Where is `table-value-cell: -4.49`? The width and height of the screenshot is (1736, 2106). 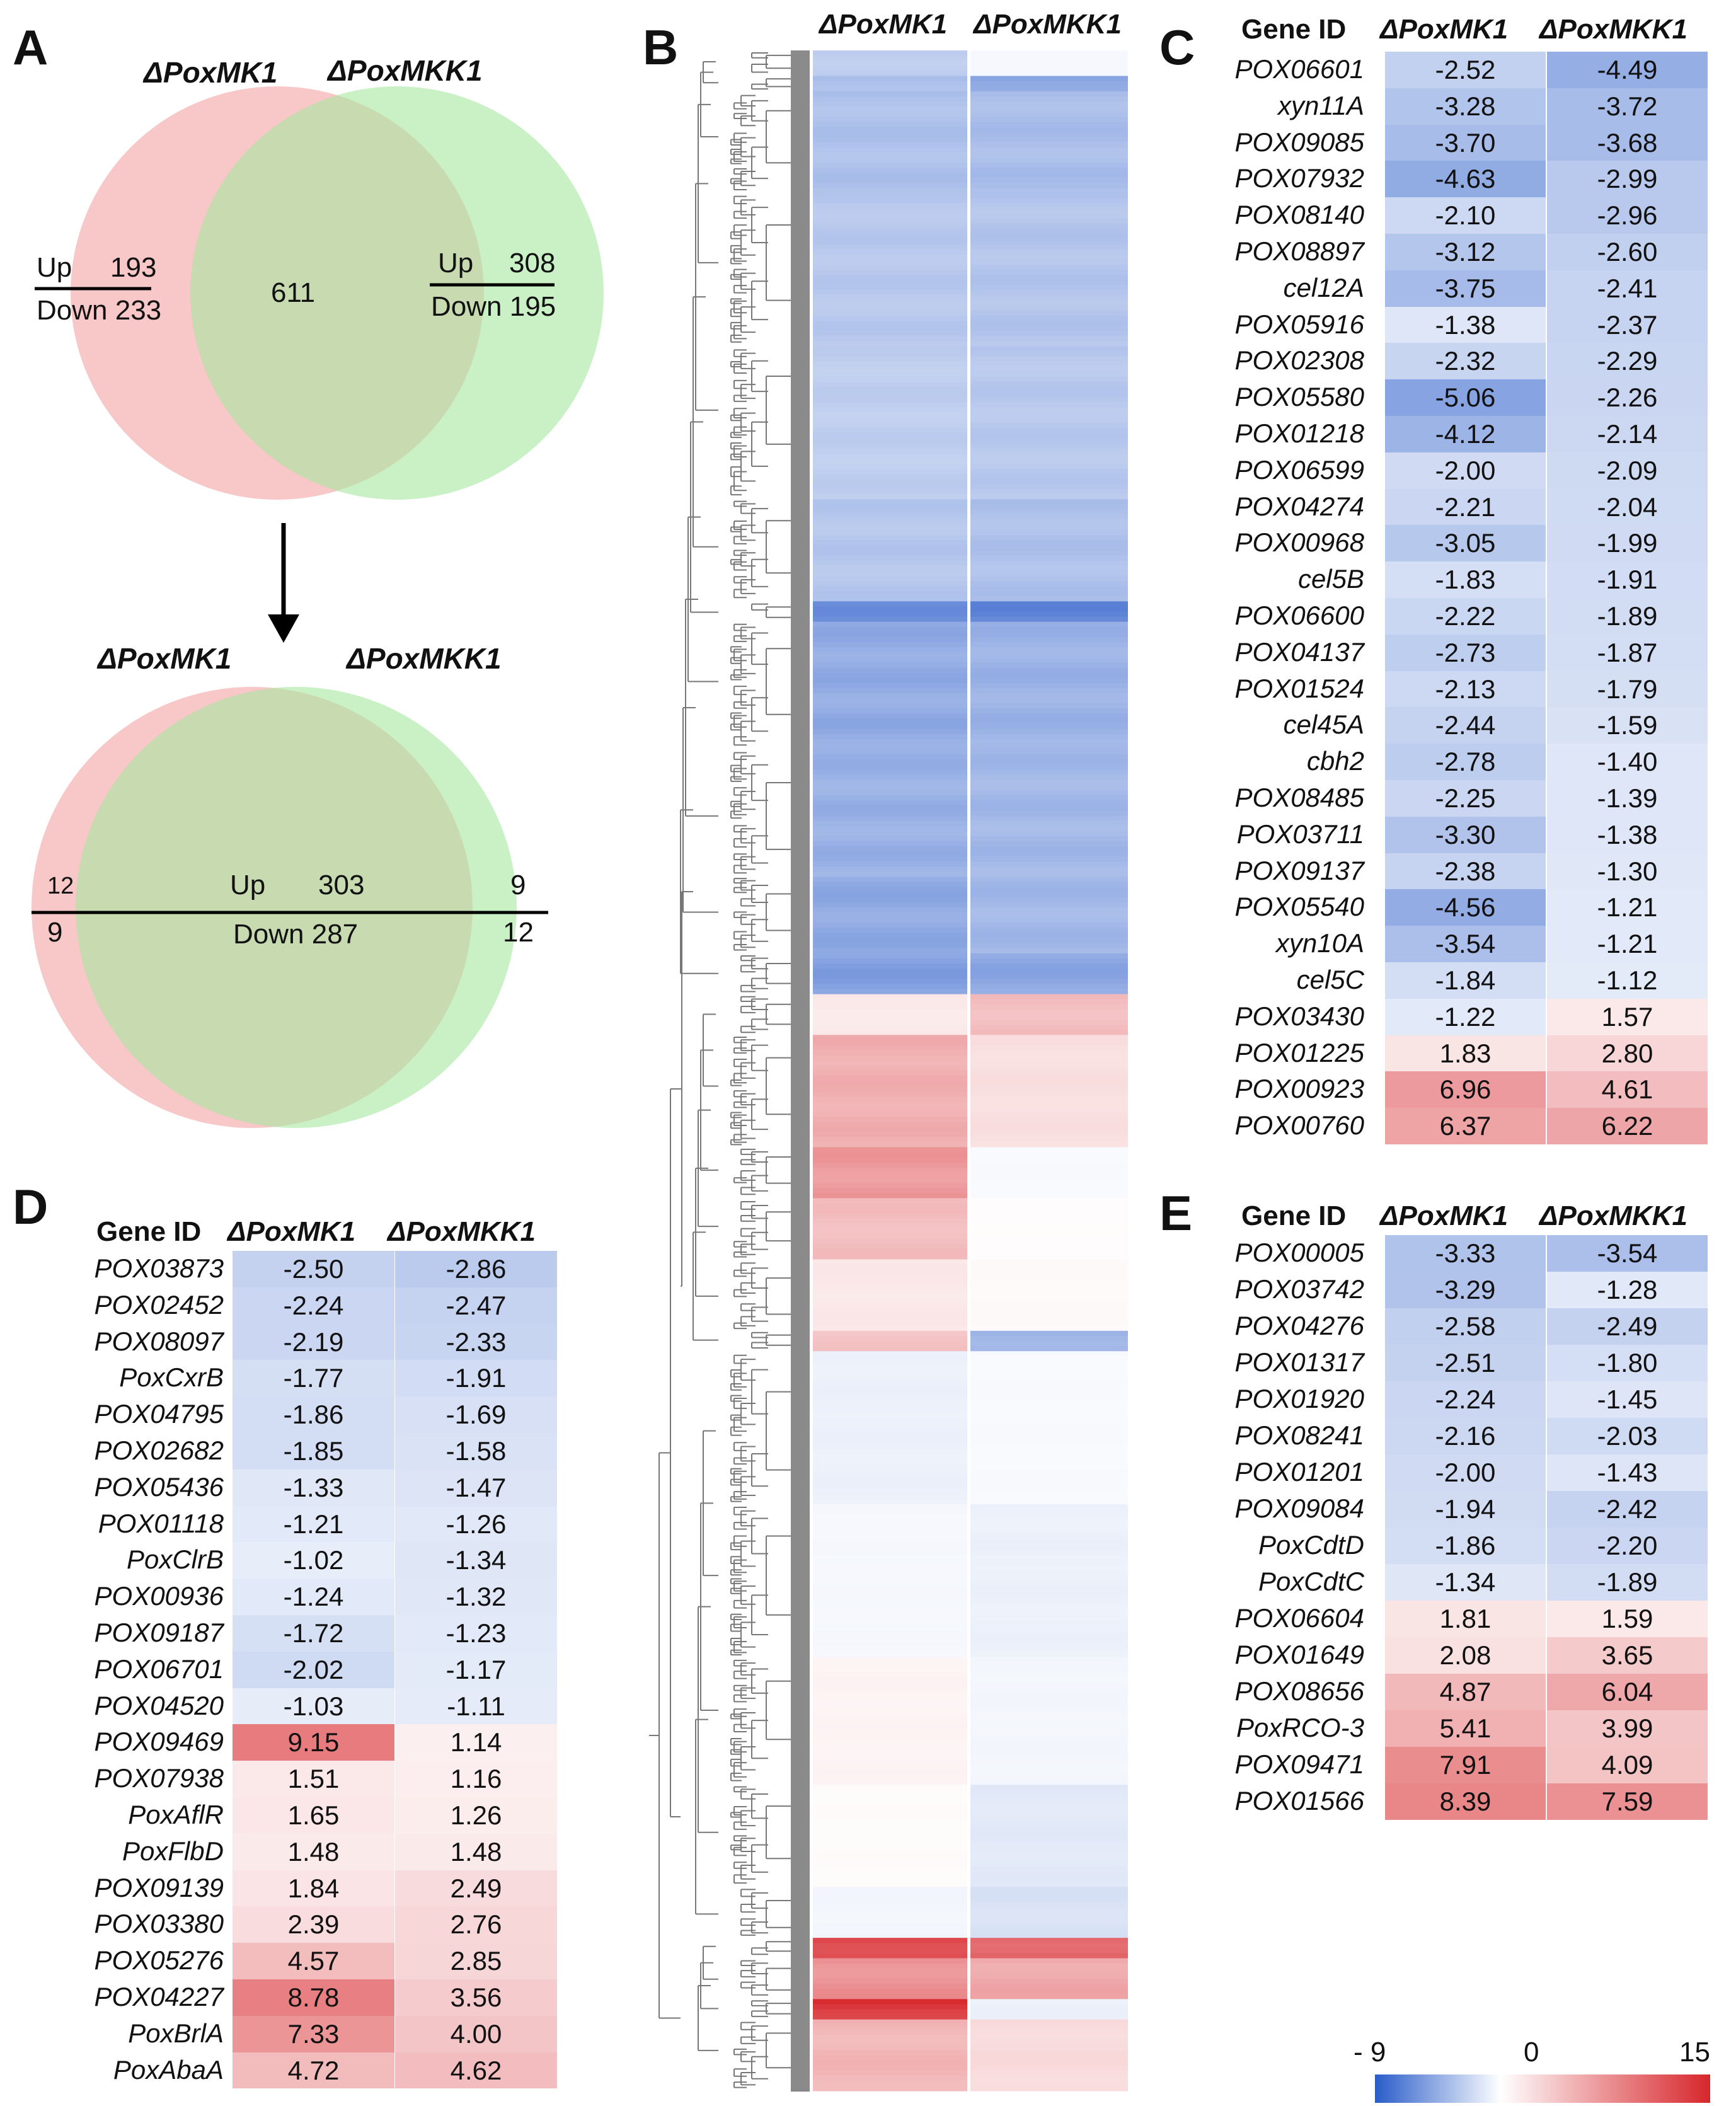
table-value-cell: -4.49 is located at coordinates (1627, 70).